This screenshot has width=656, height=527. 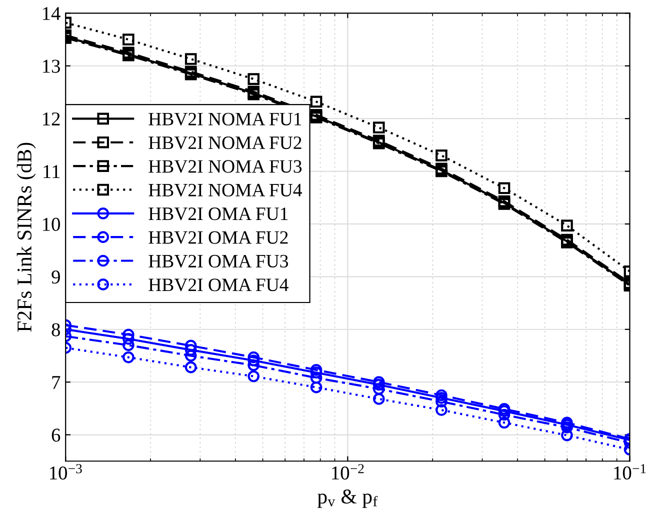 I want to click on legend-label: HBV2I OMA FU2, so click(x=218, y=237).